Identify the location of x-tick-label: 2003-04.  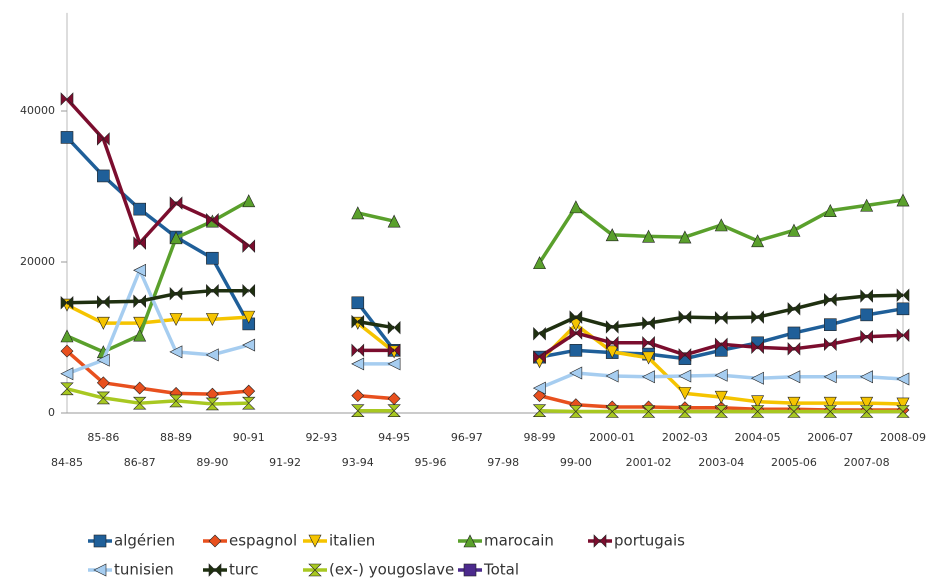
(721, 462).